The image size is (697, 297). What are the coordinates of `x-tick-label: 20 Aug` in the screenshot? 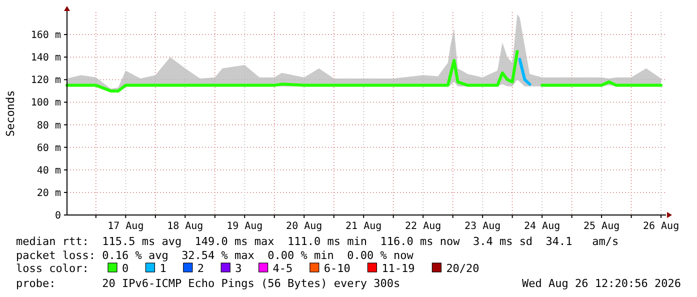 It's located at (304, 226).